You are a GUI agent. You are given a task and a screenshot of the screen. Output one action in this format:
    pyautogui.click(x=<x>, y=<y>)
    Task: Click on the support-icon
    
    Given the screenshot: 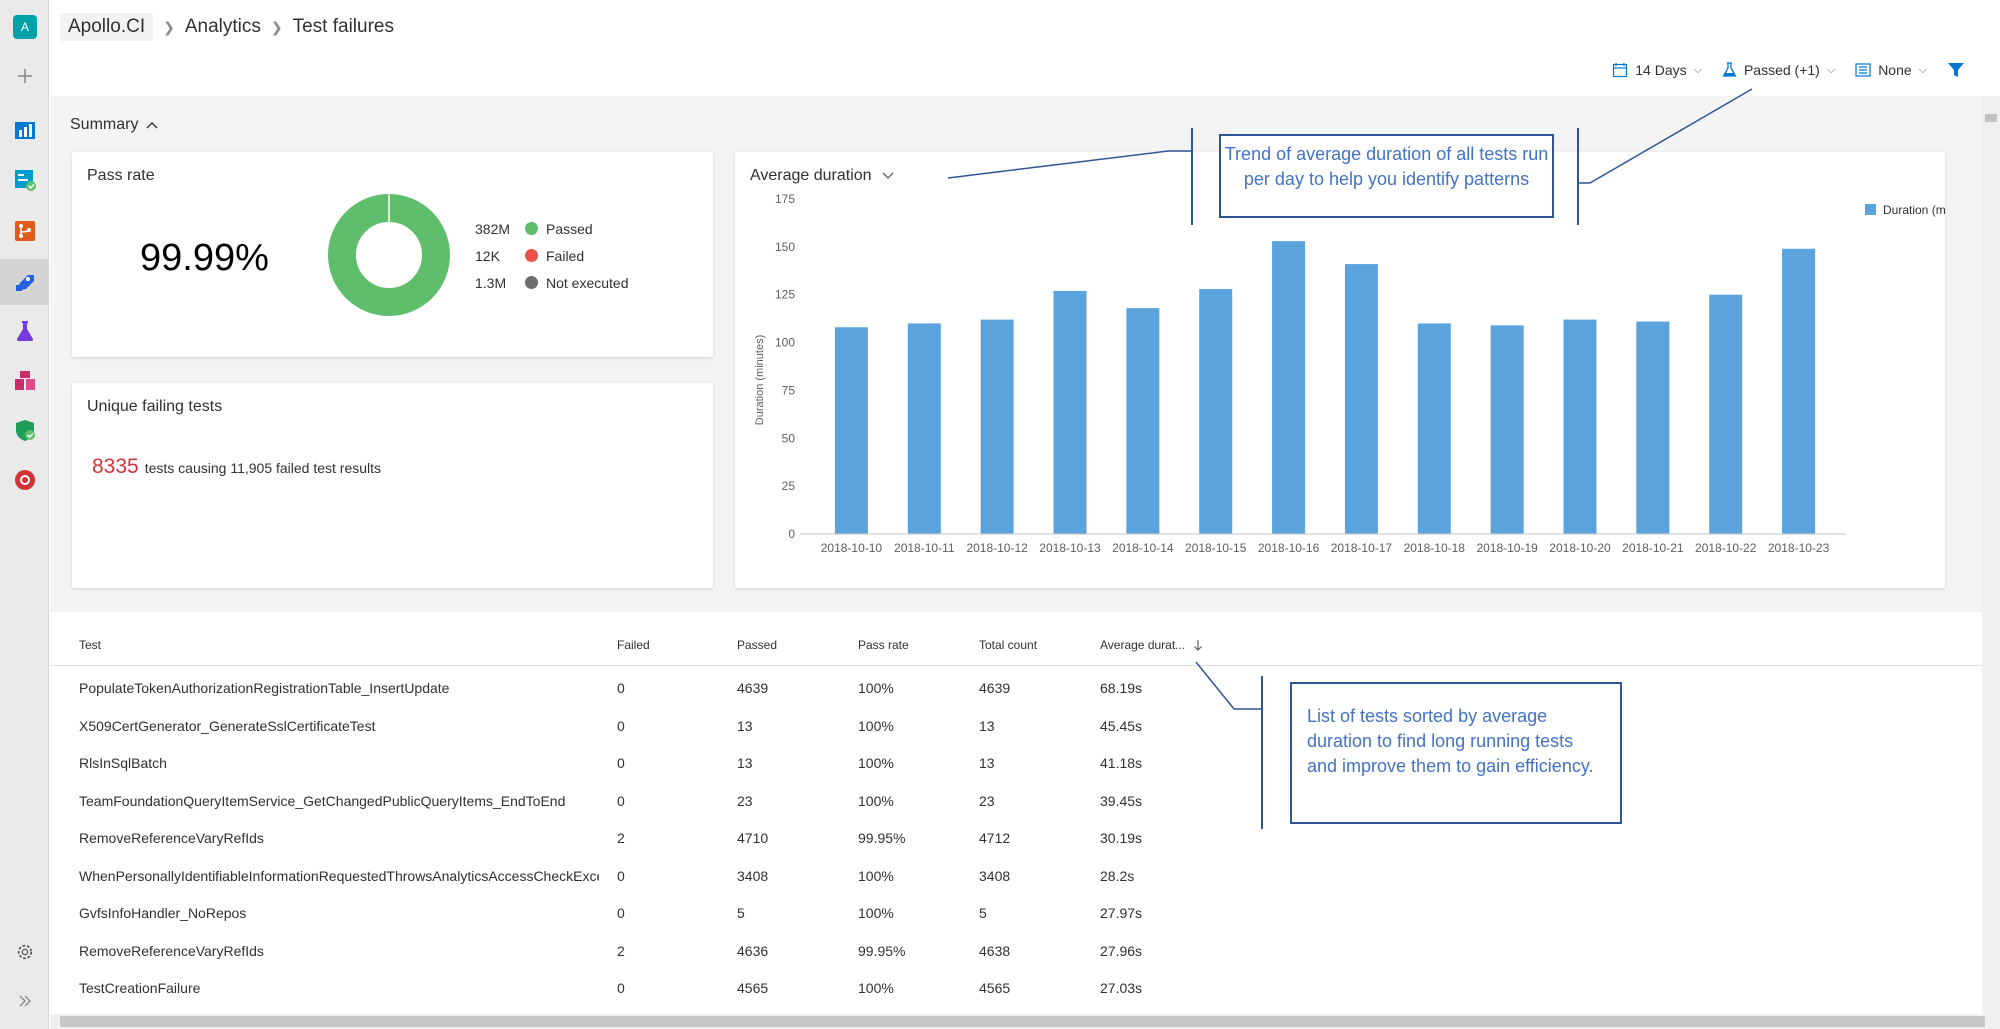 What is the action you would take?
    pyautogui.click(x=25, y=480)
    